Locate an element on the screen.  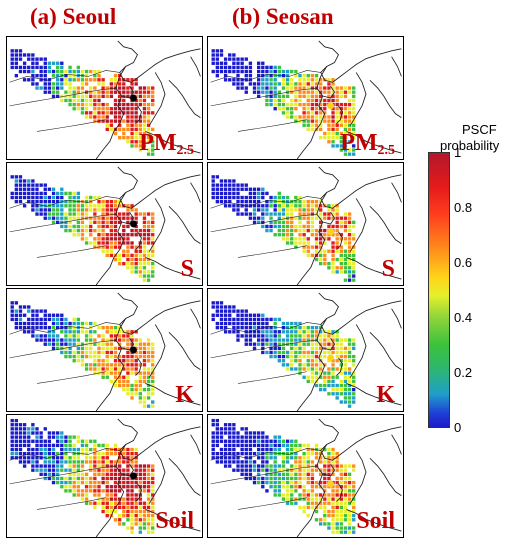
pscf-map-panel-seoul-pm25: PM2.5 is located at coordinates (104, 98).